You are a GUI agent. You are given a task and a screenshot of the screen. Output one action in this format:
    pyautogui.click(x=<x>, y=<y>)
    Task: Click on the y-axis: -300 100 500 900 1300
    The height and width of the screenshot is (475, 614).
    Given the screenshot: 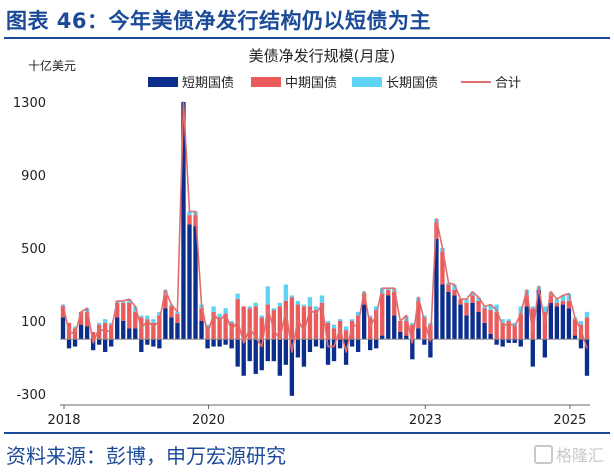 What is the action you would take?
    pyautogui.click(x=29, y=249)
    